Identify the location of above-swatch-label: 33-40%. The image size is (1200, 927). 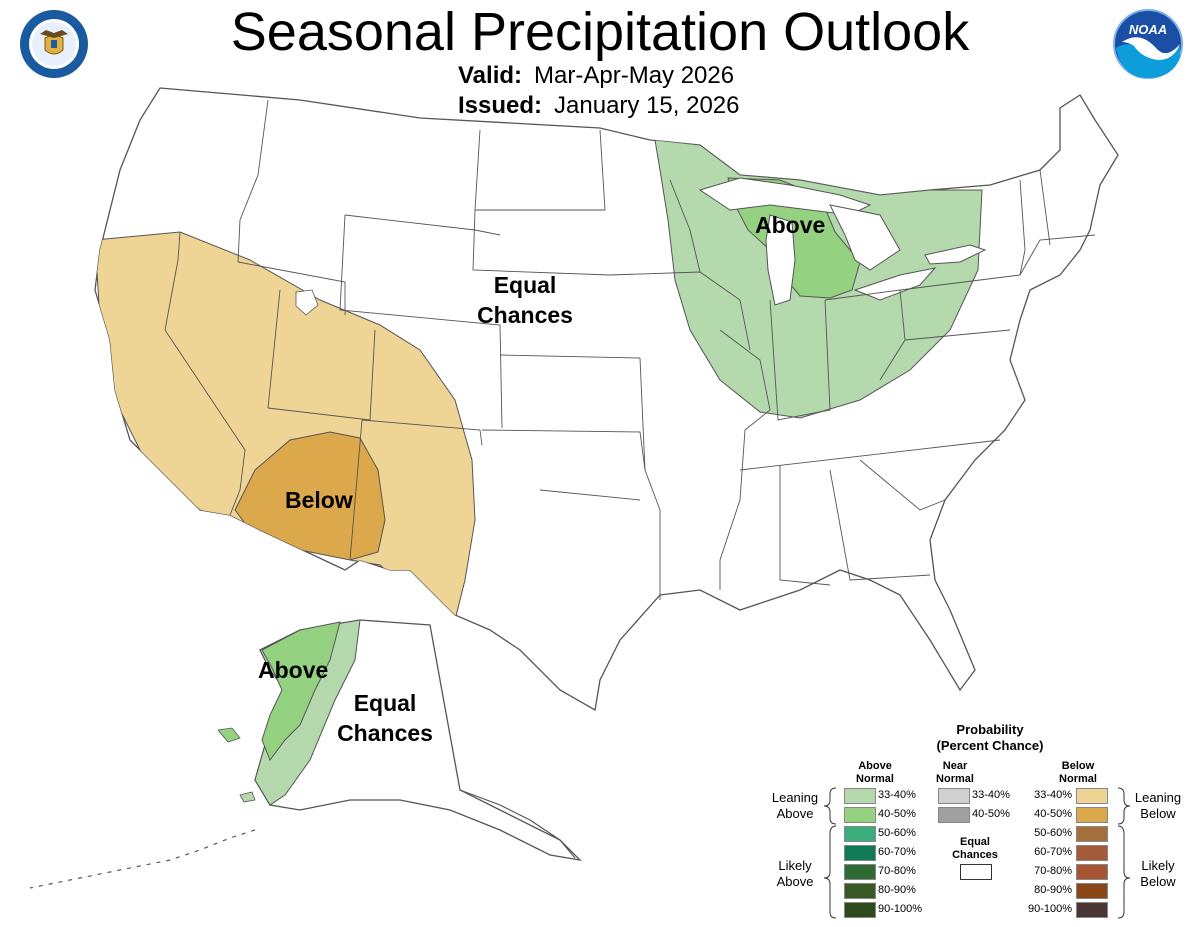
(897, 795).